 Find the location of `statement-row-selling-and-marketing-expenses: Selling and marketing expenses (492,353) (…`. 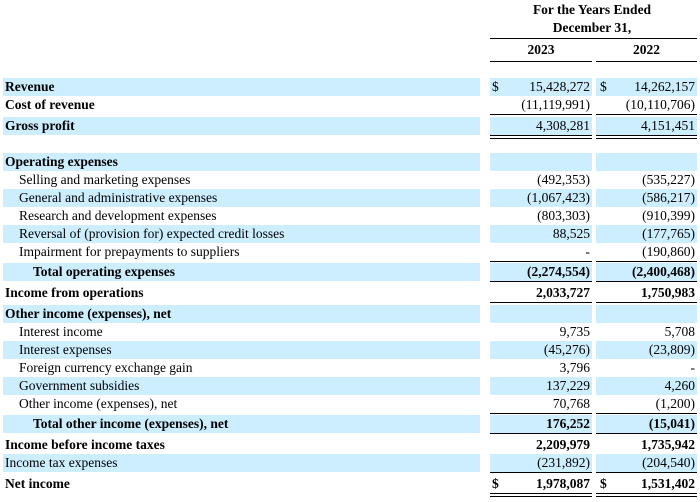

statement-row-selling-and-marketing-expenses: Selling and marketing expenses (492,353) (… is located at coordinates (350, 180).